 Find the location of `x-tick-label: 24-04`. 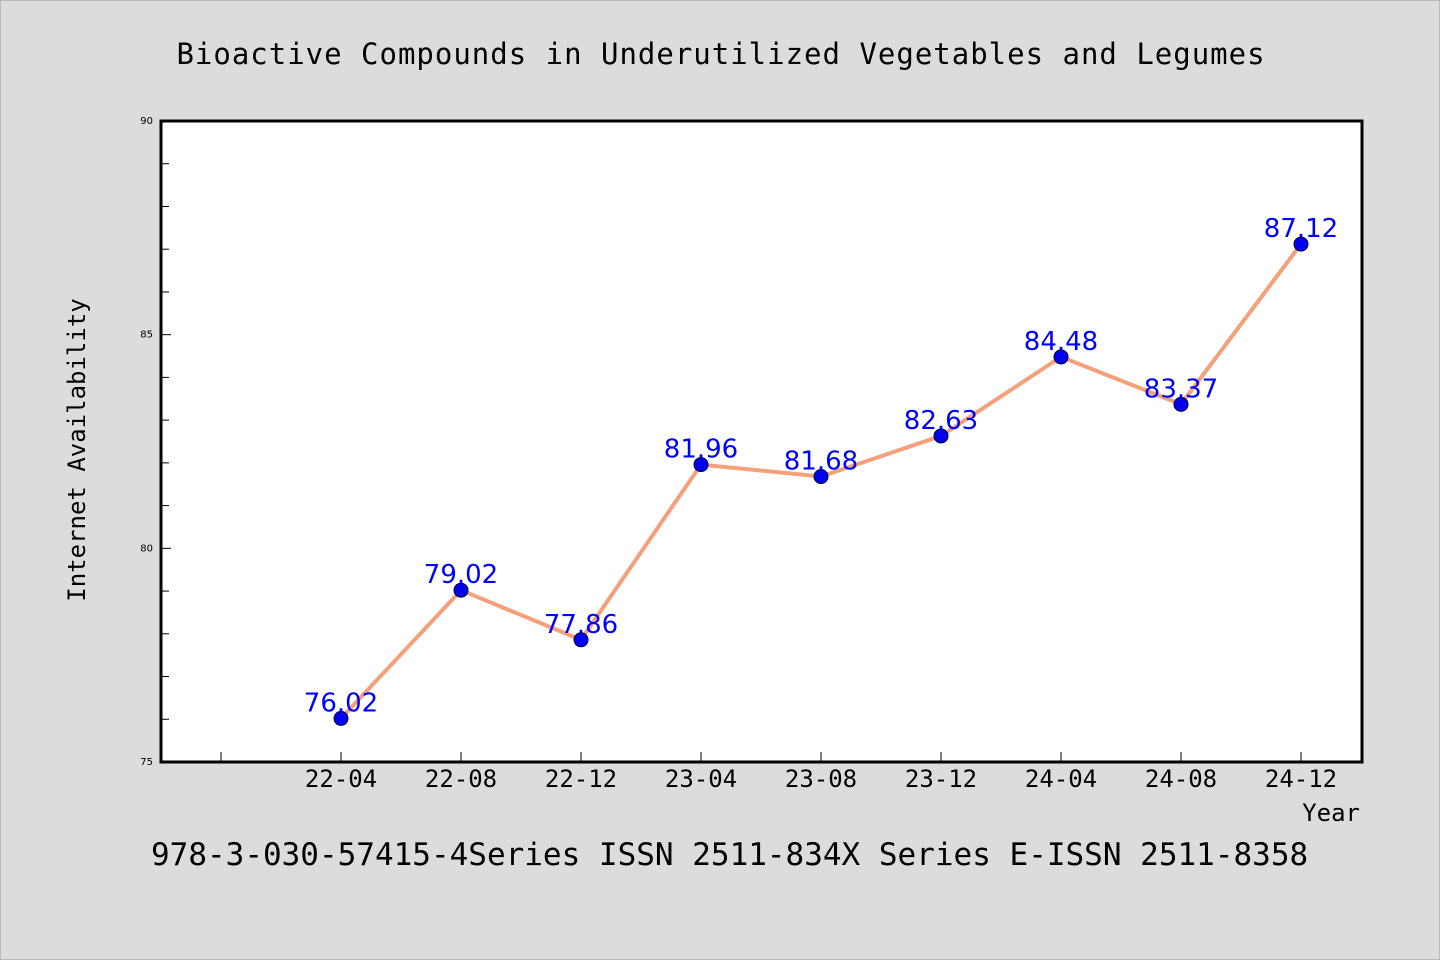

x-tick-label: 24-04 is located at coordinates (1061, 779).